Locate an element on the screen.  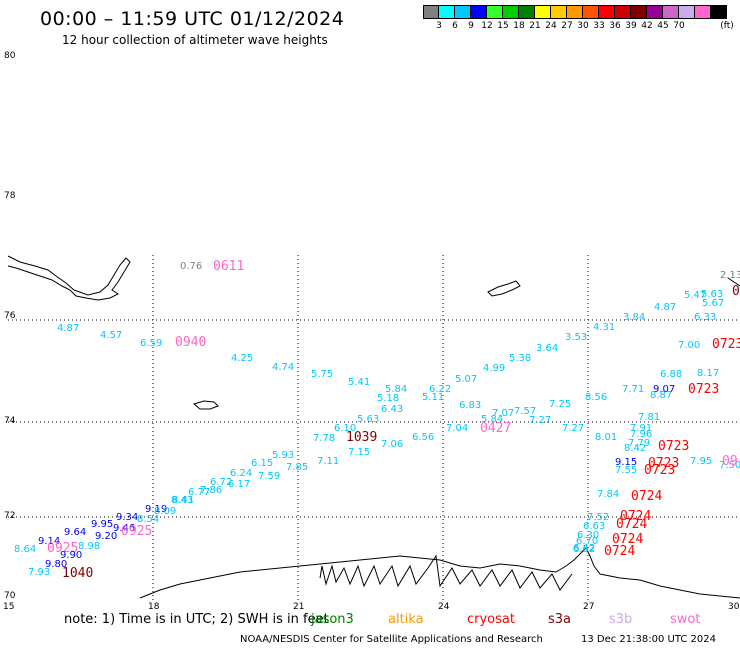
coastline-svalbard is located at coordinates (69, 278).